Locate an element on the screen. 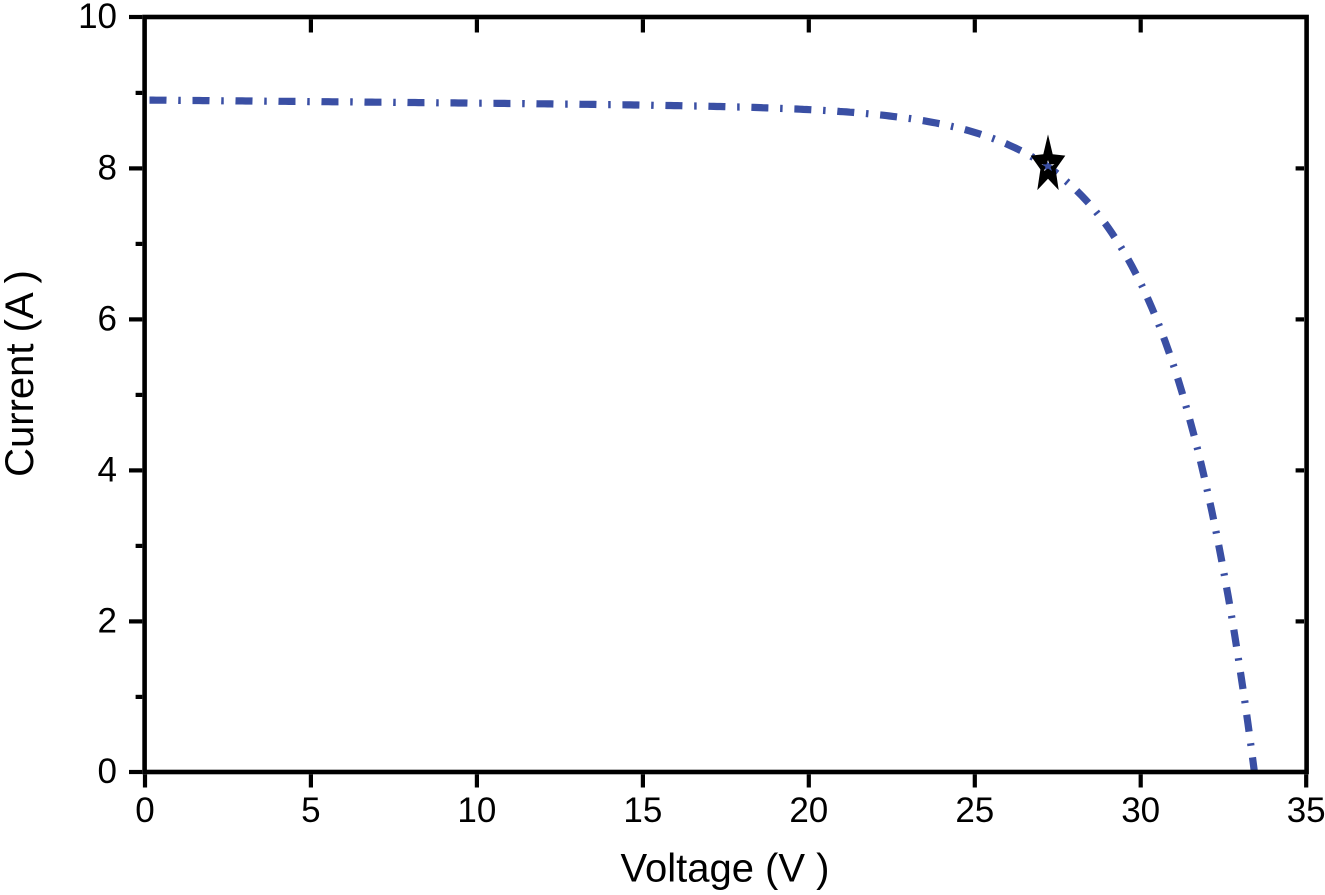  svg-text: 20 is located at coordinates (808, 810).